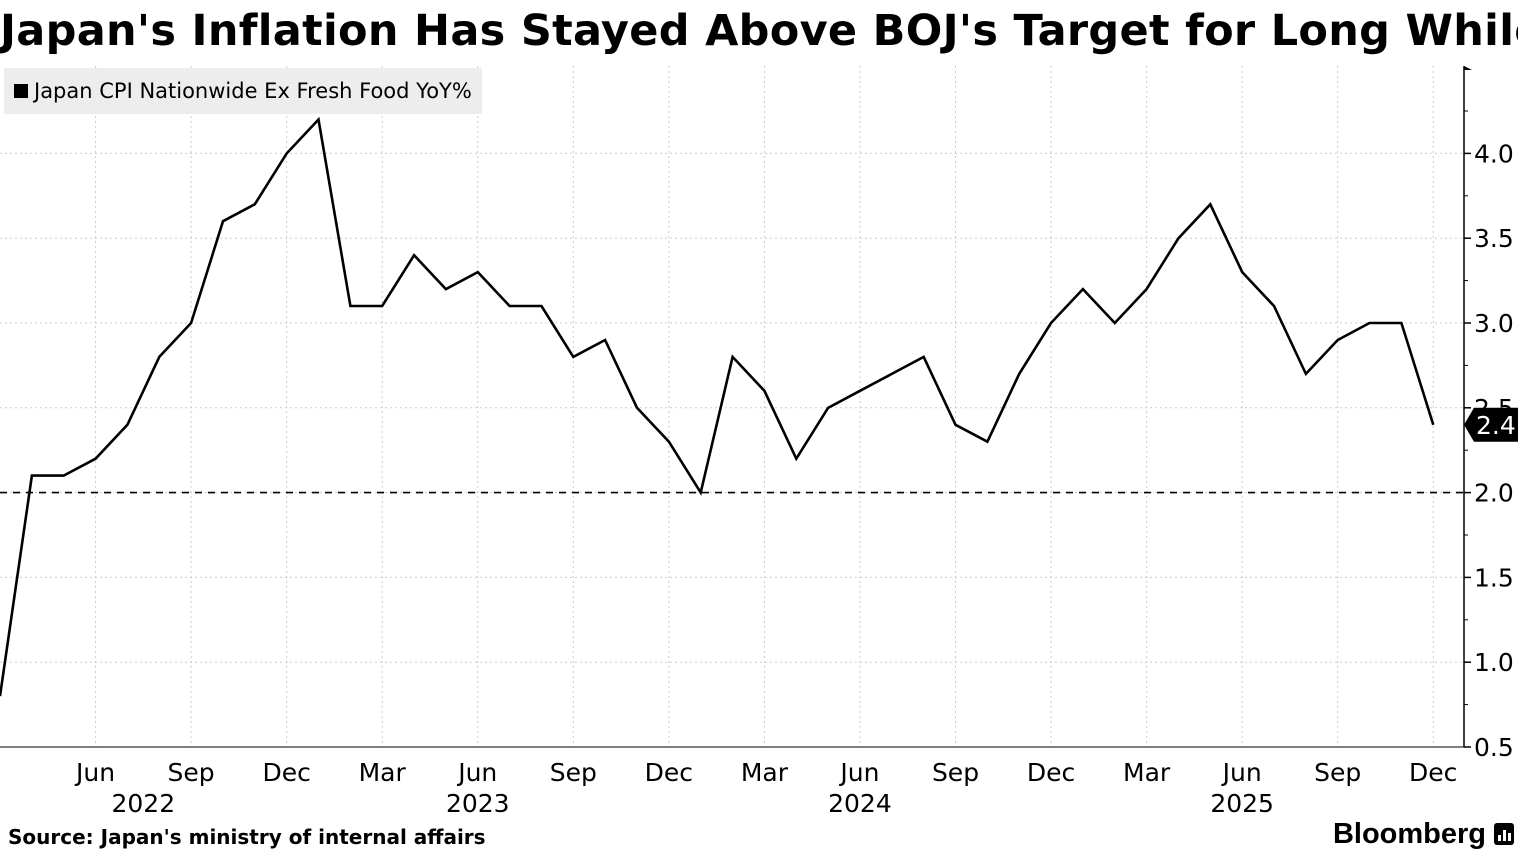 This screenshot has width=1518, height=852. Describe the element at coordinates (144, 803) in the screenshot. I see `x-year-label: 2022` at that location.